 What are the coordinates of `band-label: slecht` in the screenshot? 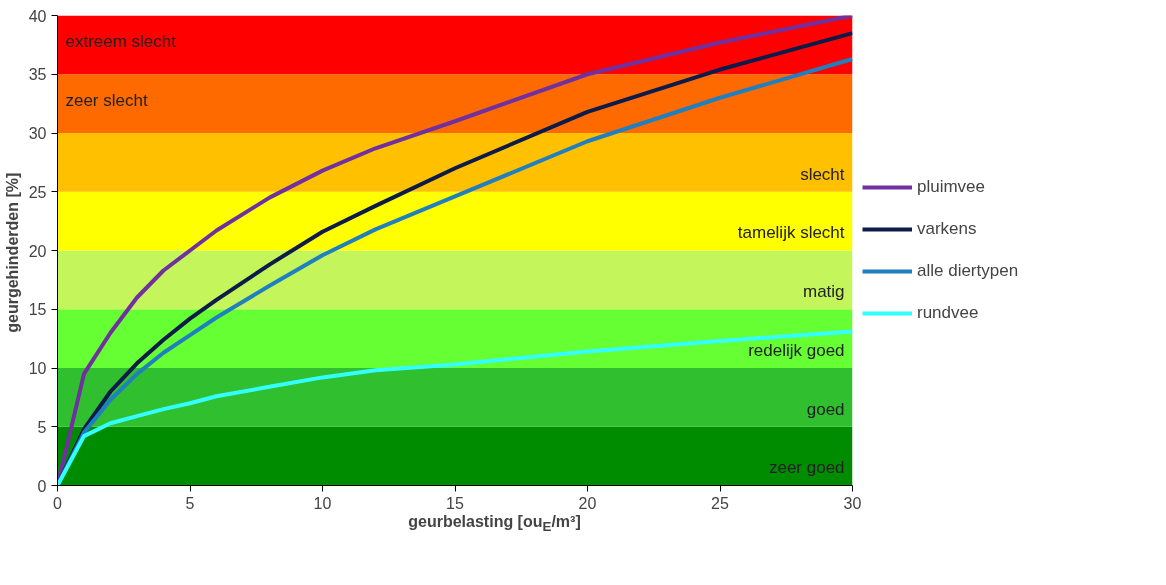 It's located at (822, 174).